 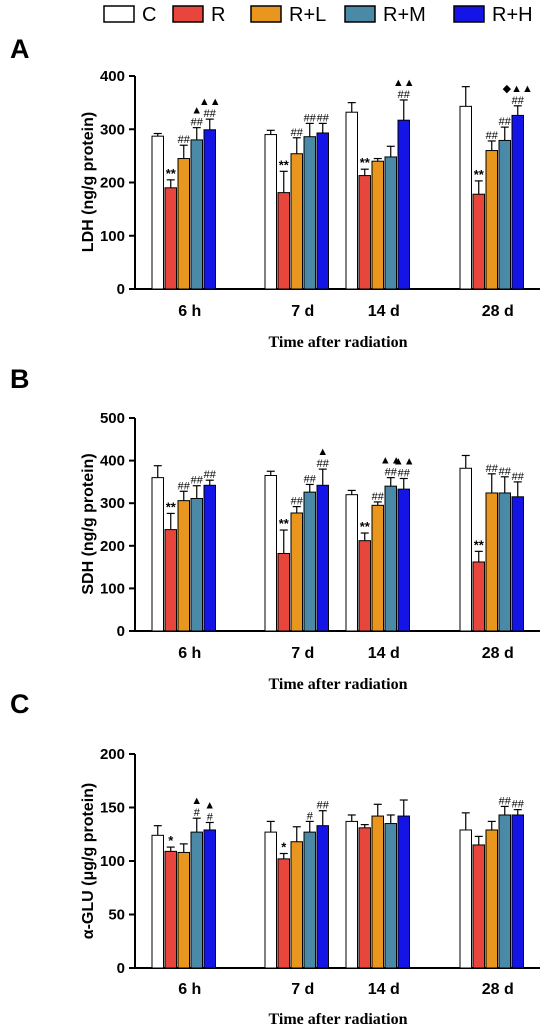 I want to click on y-tick-label: 200, so click(x=112, y=754).